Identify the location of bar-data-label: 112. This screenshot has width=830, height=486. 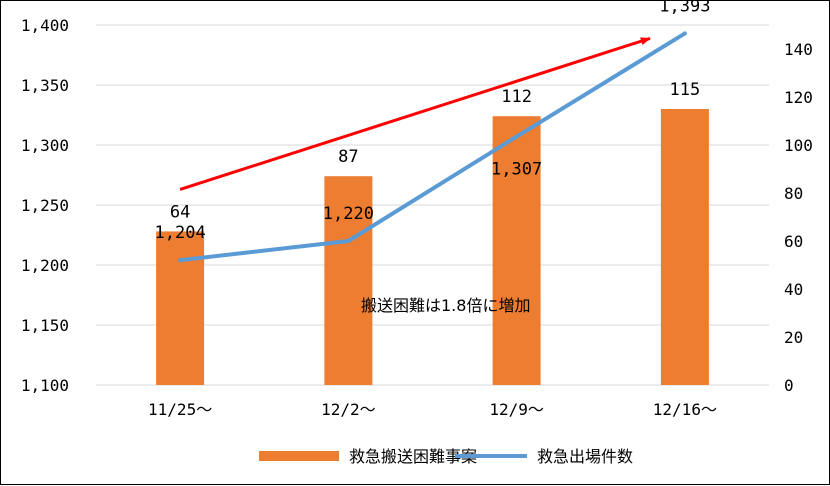
(516, 97).